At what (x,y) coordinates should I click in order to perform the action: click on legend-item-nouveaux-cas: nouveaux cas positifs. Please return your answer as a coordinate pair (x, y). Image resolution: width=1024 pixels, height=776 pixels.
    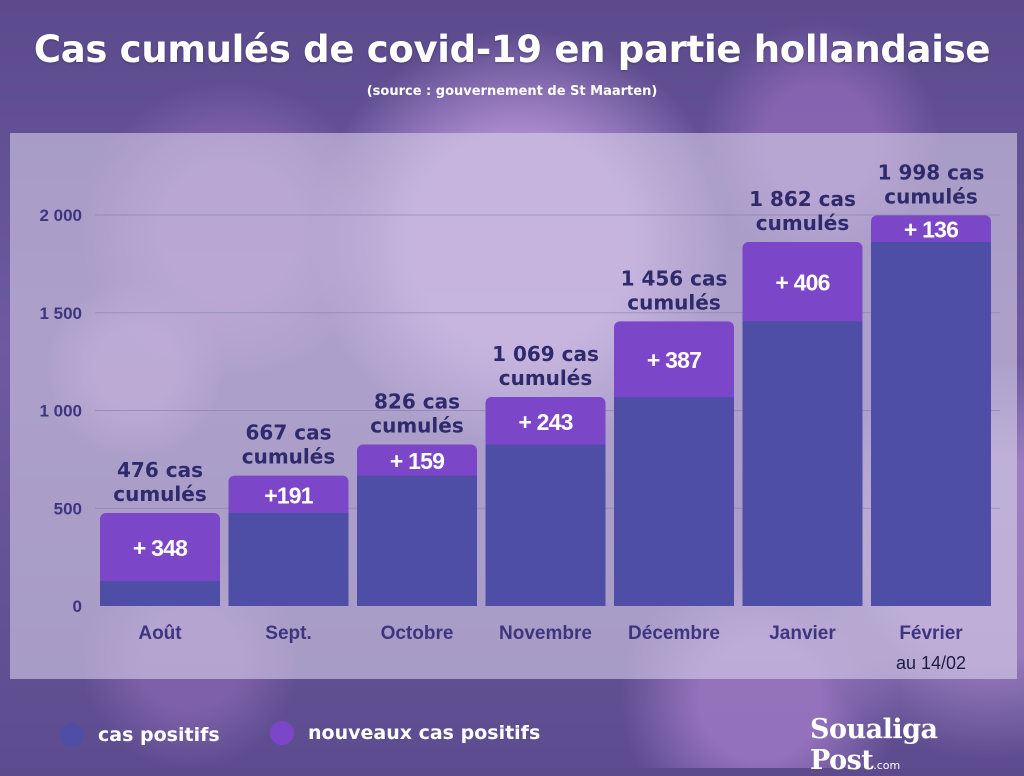
    Looking at the image, I should click on (405, 733).